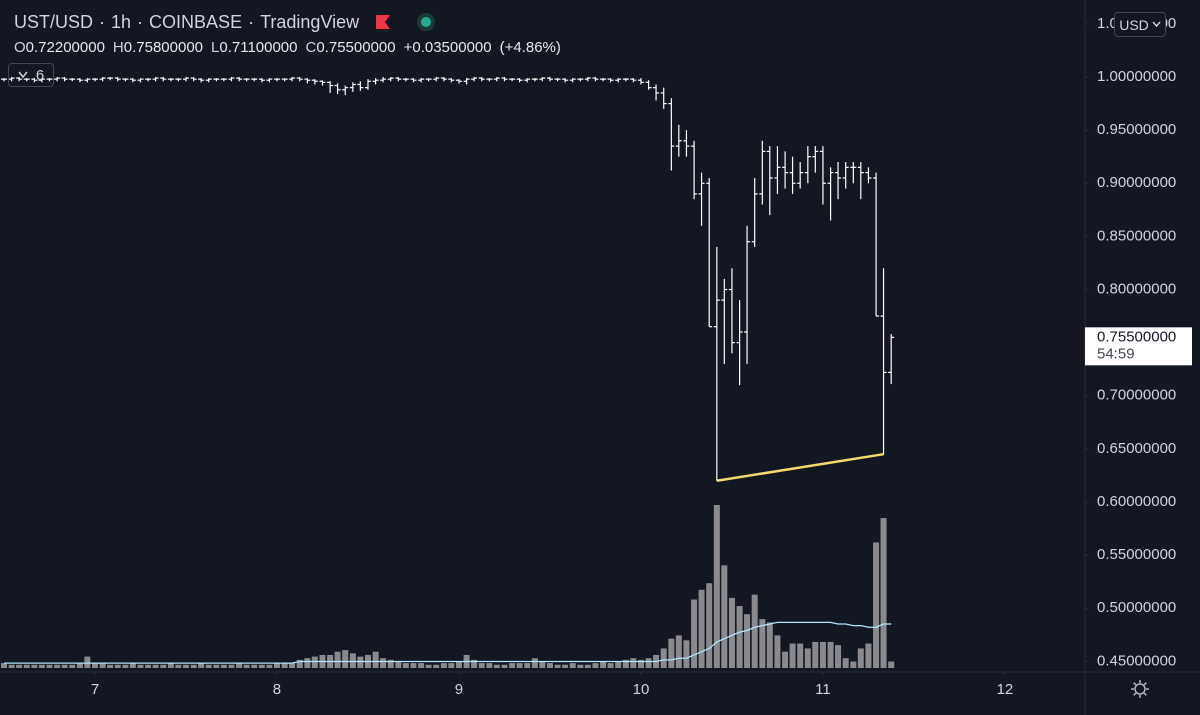 The width and height of the screenshot is (1200, 715). Describe the element at coordinates (1136, 501) in the screenshot. I see `y-tick-label: 0.60000000` at that location.